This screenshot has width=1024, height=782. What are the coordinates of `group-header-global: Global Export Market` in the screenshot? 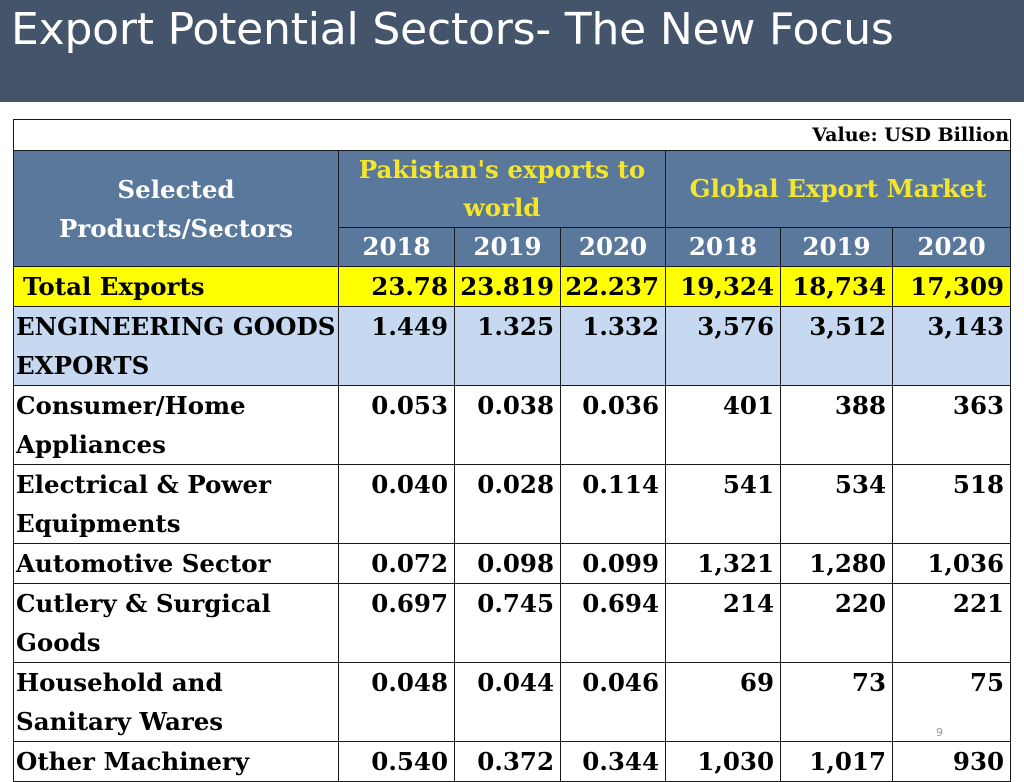 It's located at (838, 189).